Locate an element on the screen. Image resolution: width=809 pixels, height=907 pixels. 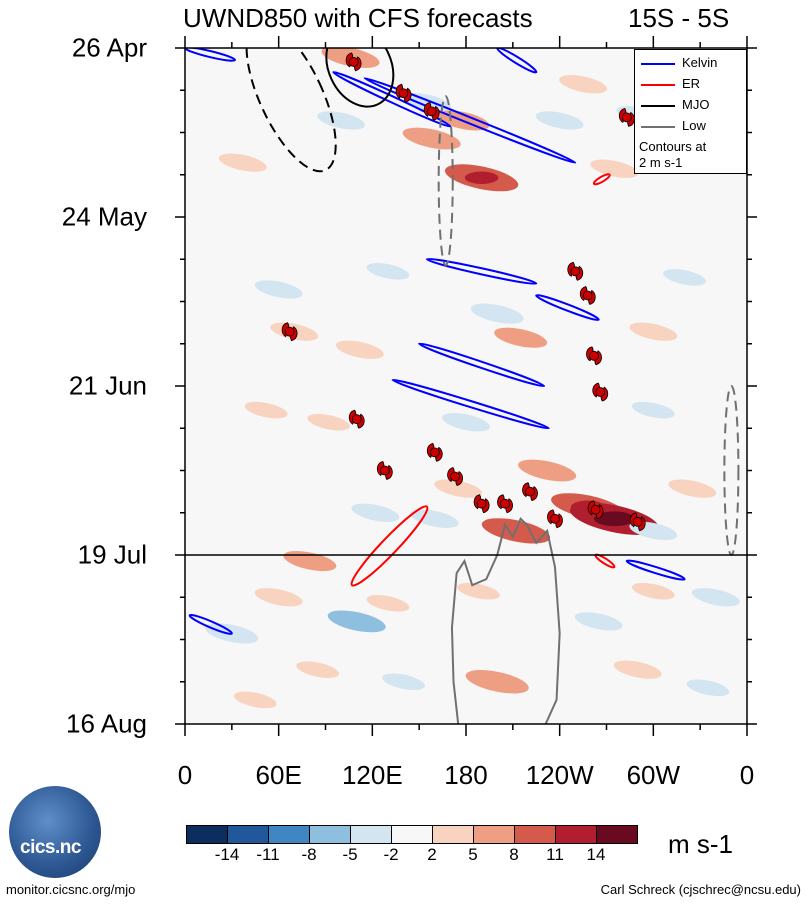
y-tick-label: 19 Jul is located at coordinates (112, 554).